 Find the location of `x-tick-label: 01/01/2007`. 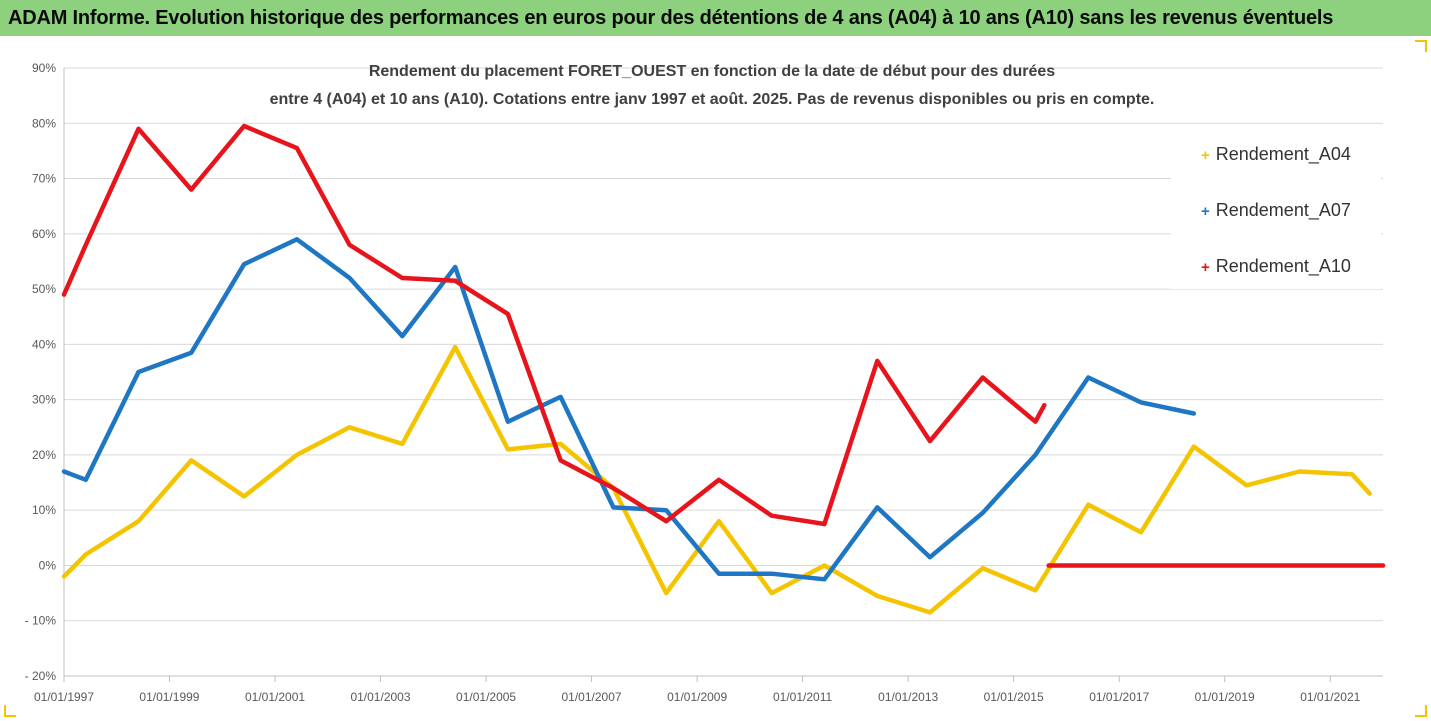

x-tick-label: 01/01/2007 is located at coordinates (592, 697).